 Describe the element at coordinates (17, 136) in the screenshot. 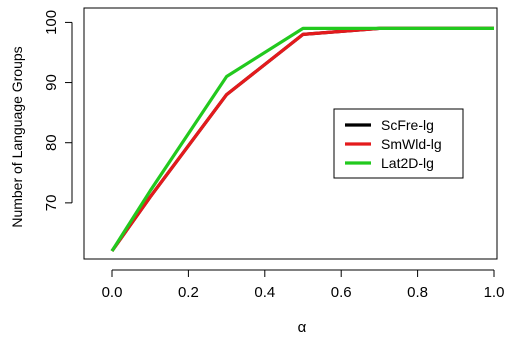

I see `y-axis-label: Number of Language Groups` at that location.